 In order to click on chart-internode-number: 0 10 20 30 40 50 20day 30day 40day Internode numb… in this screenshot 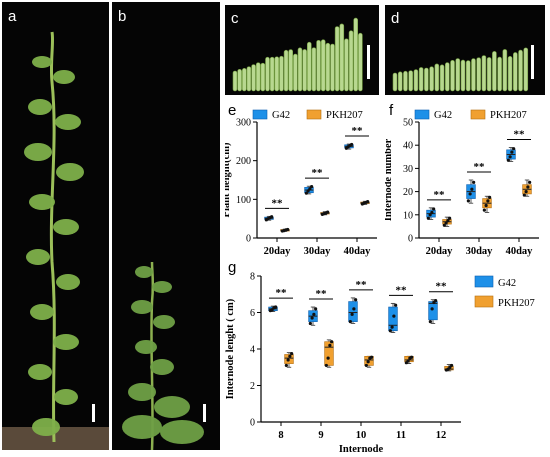, I will do `click(462, 183)`.